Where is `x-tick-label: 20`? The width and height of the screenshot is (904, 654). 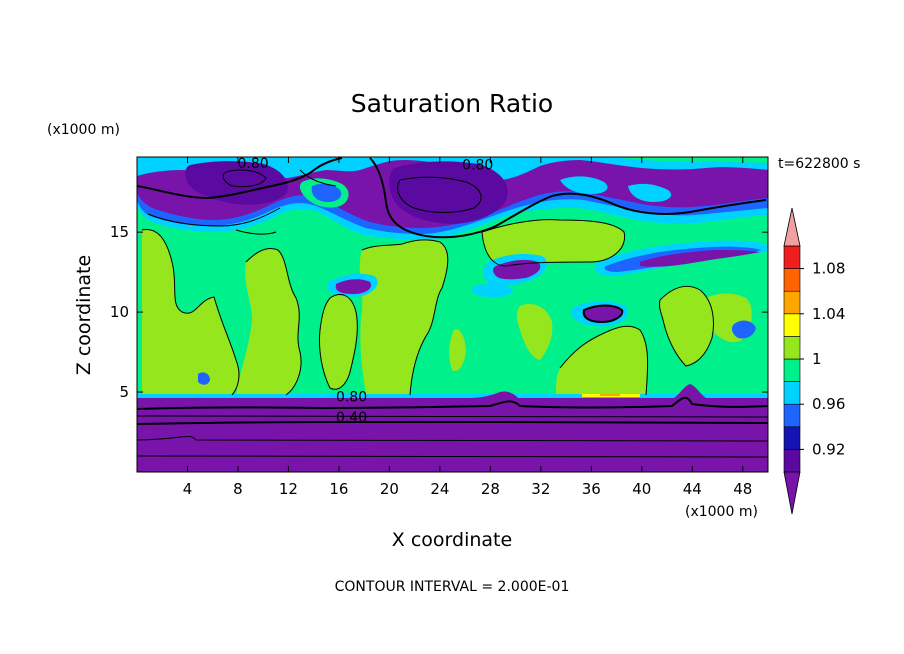
x-tick-label: 20 is located at coordinates (389, 489).